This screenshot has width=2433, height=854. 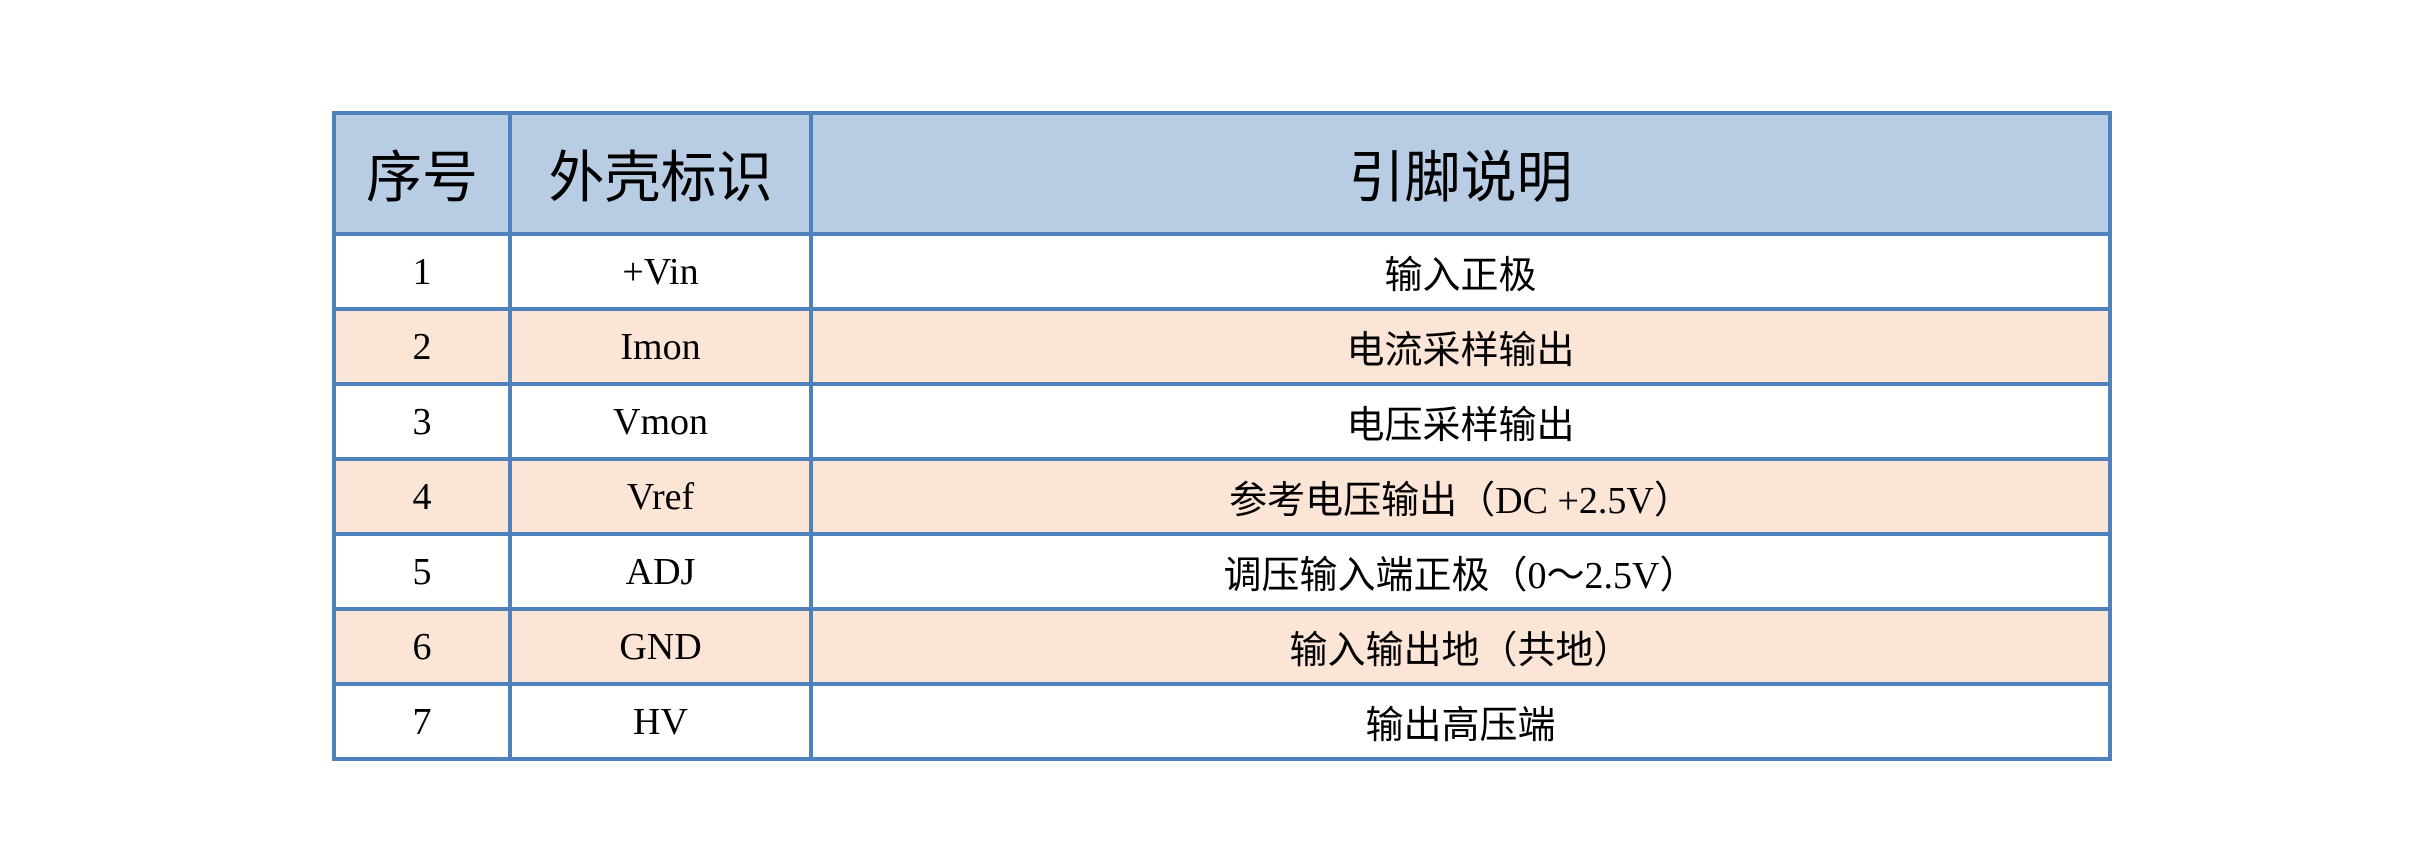 I want to click on header-index: 序号, so click(x=422, y=173).